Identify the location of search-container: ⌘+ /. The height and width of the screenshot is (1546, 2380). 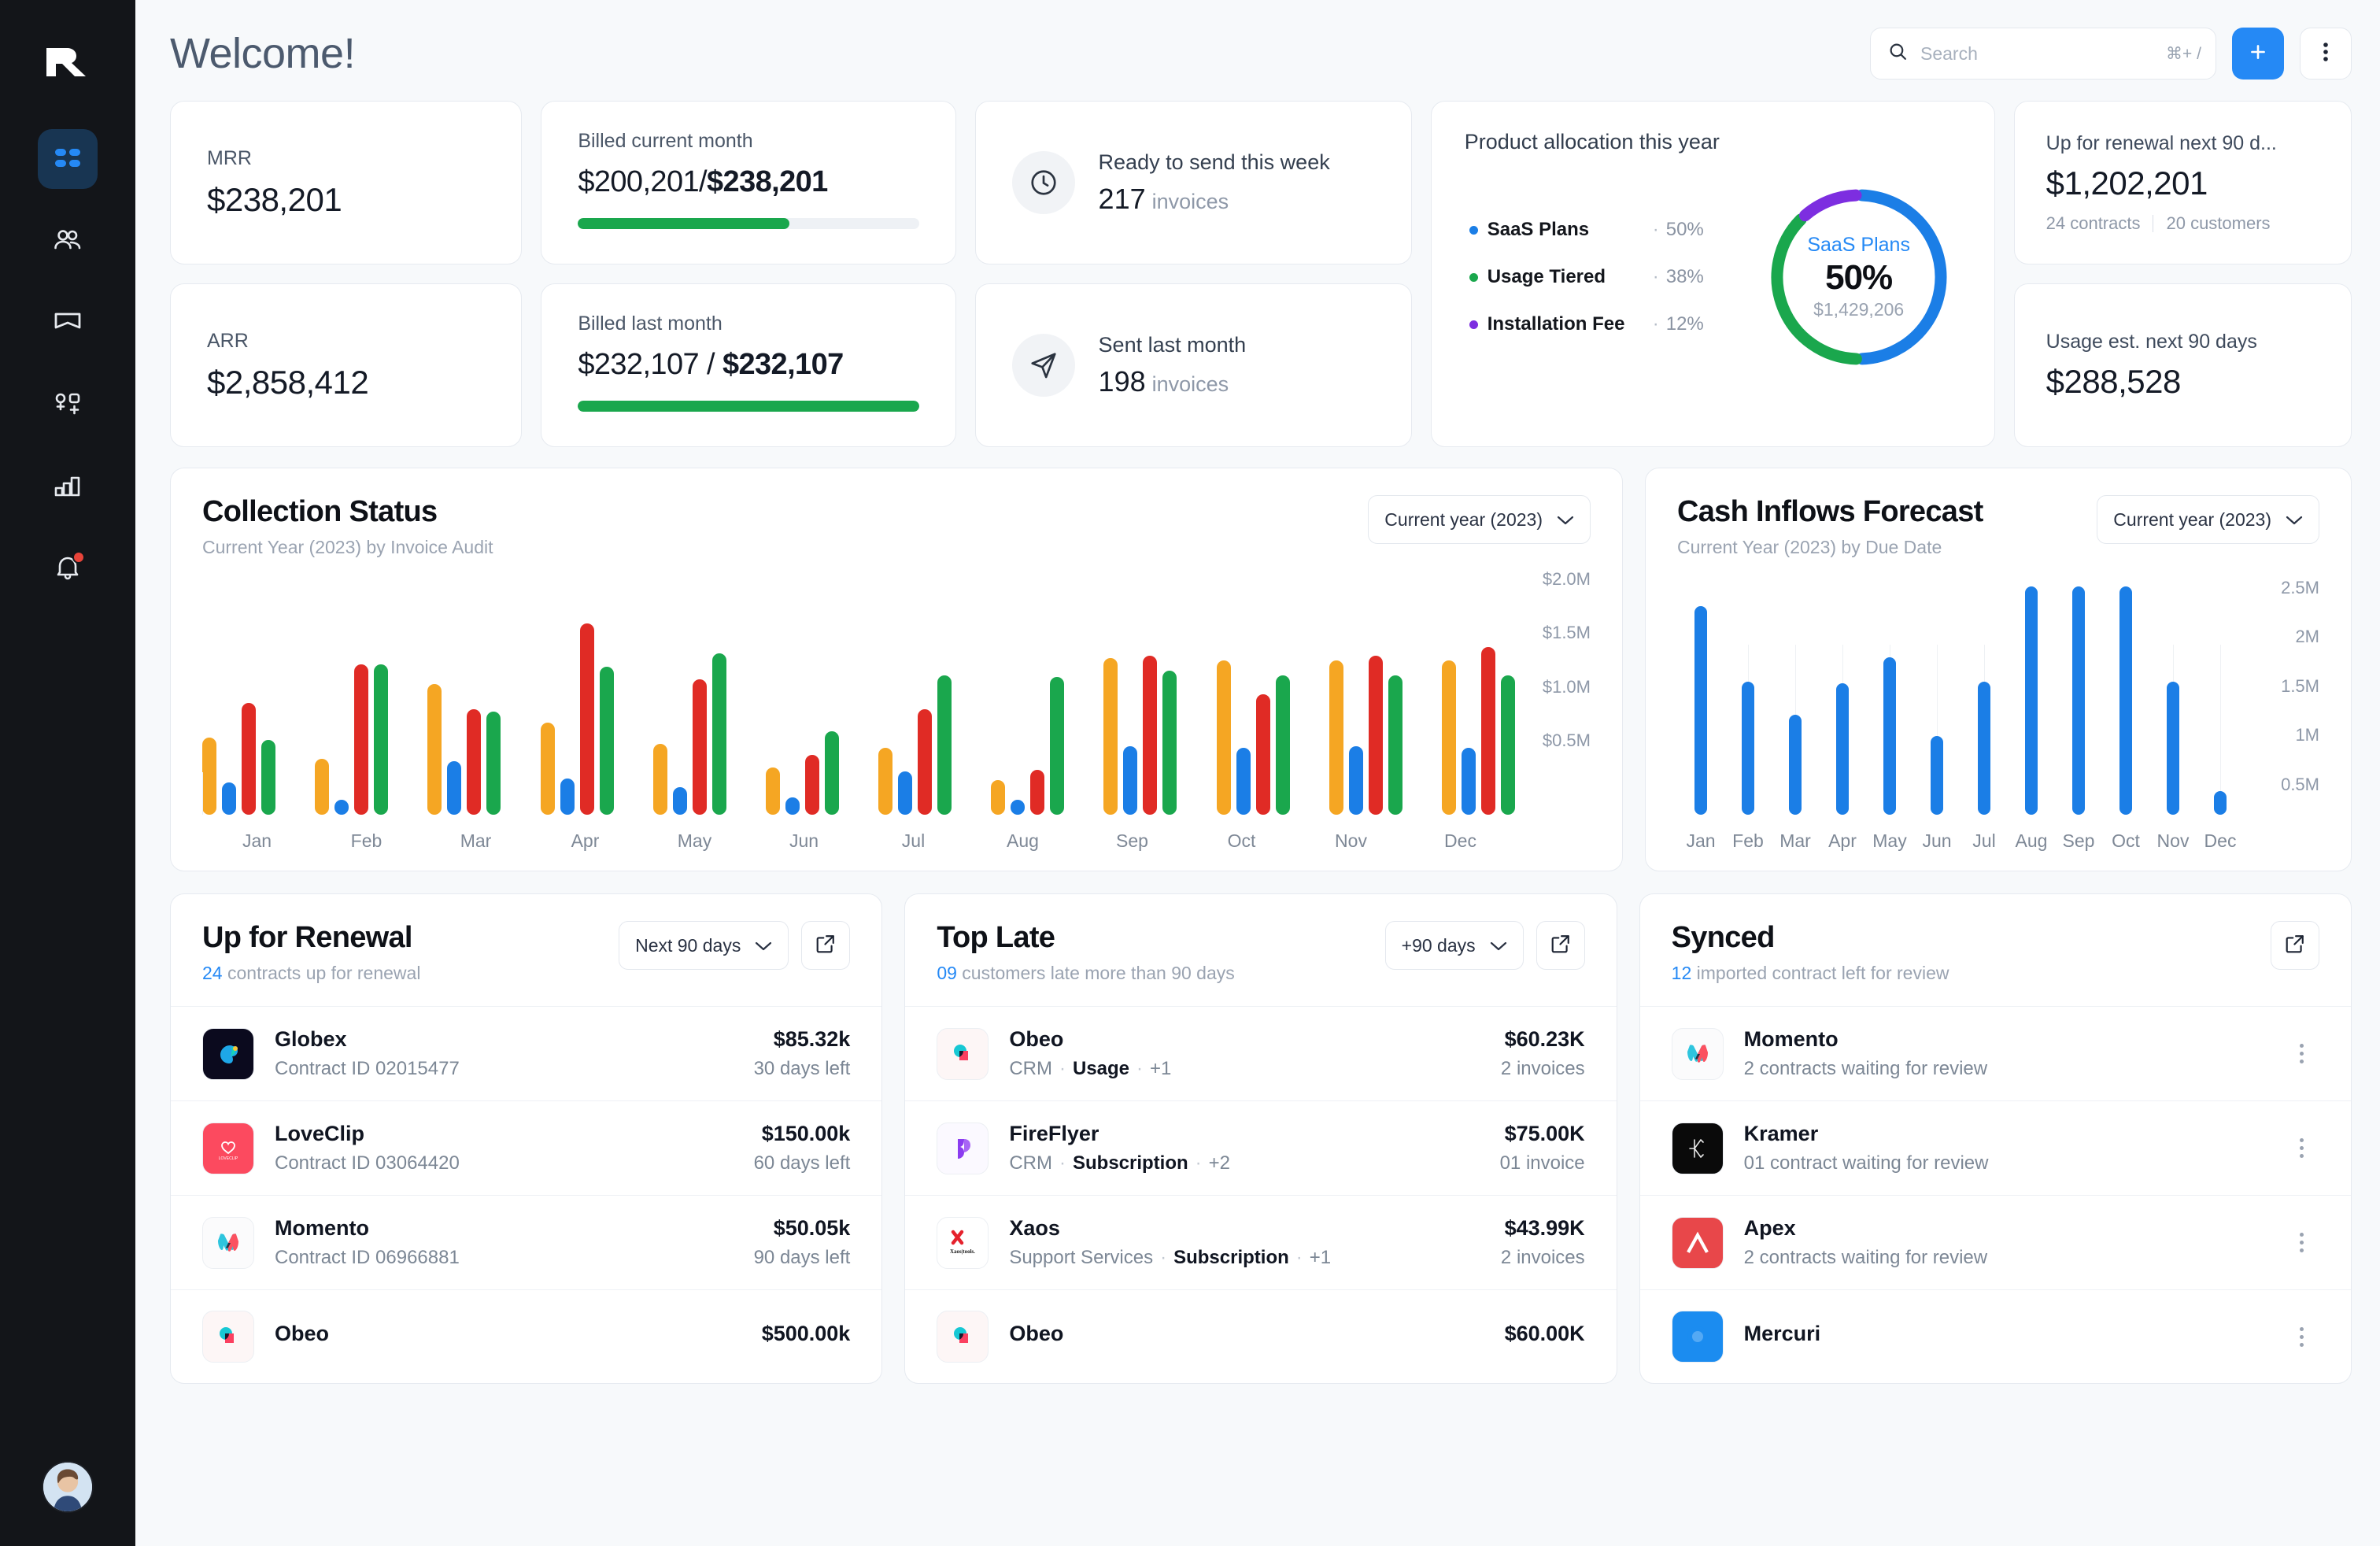
(2043, 54).